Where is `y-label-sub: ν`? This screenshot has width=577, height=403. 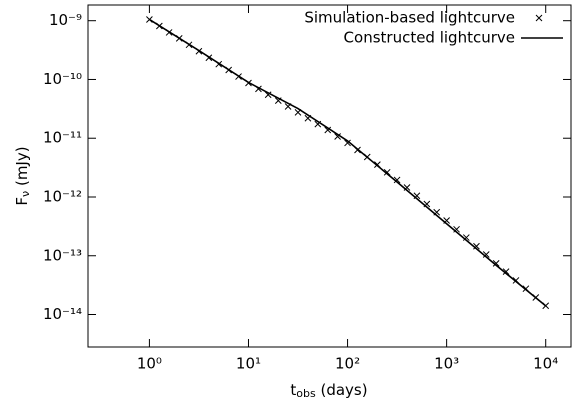 y-label-sub: ν is located at coordinates (25, 194).